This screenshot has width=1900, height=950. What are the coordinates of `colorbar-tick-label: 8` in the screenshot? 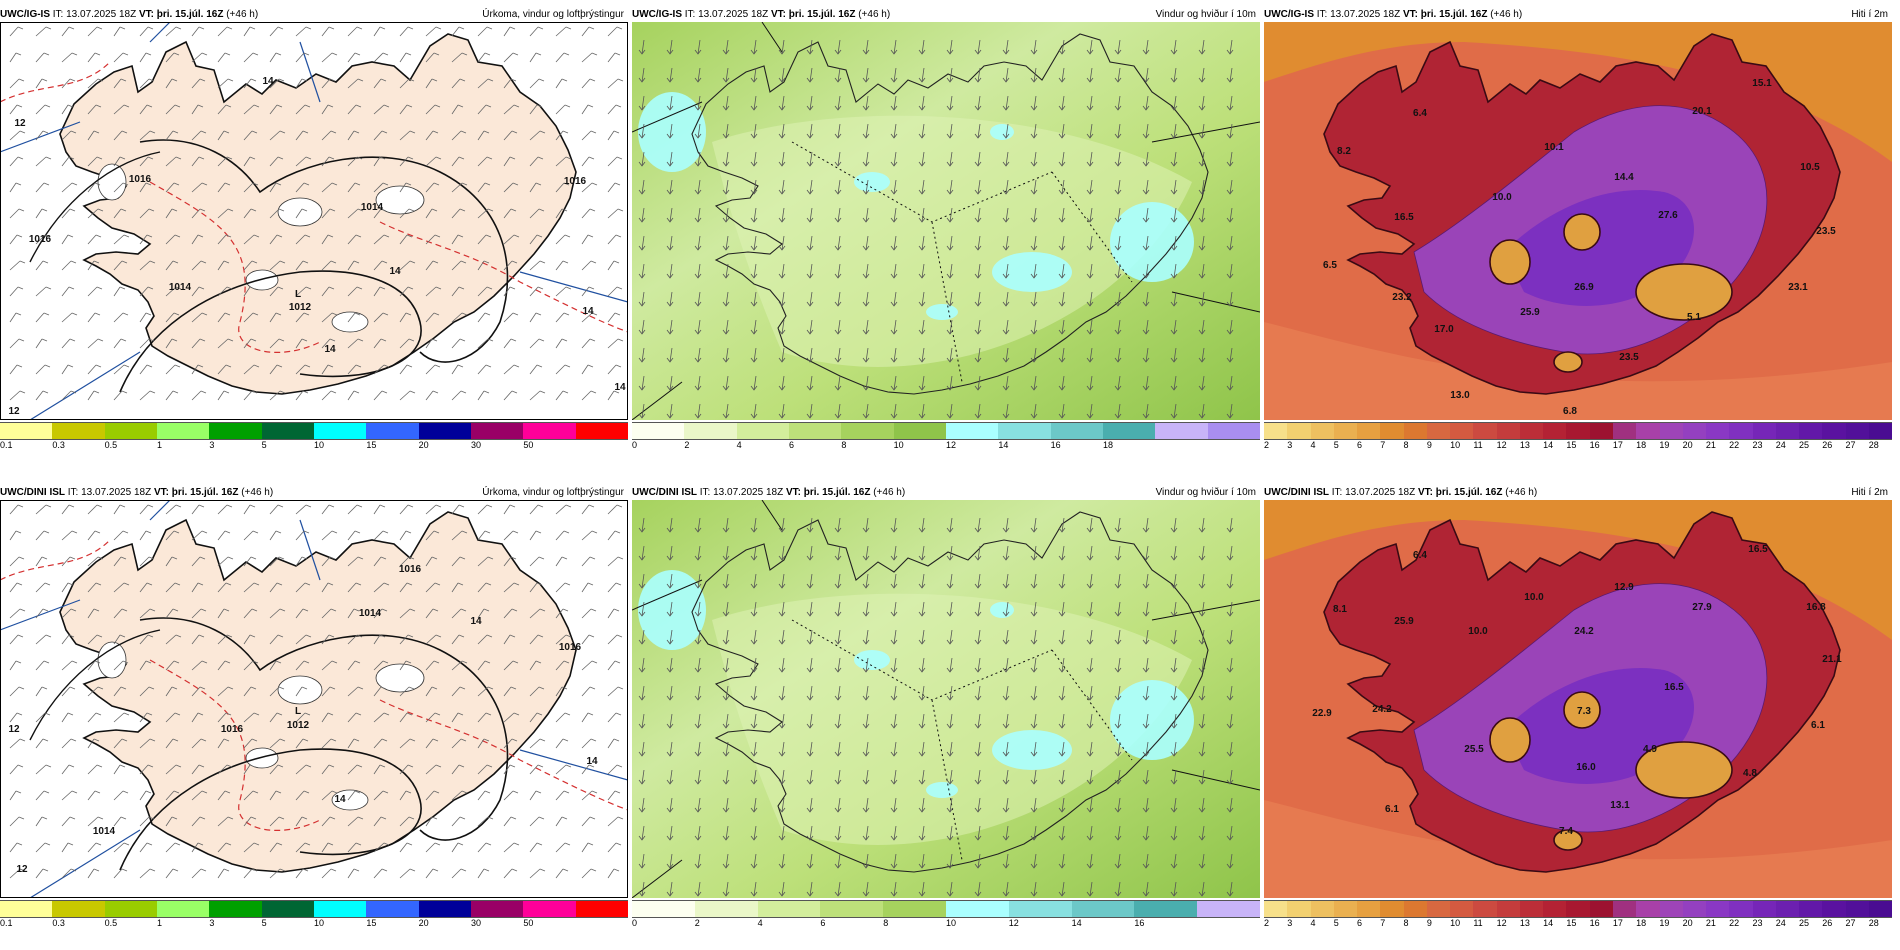 It's located at (1406, 445).